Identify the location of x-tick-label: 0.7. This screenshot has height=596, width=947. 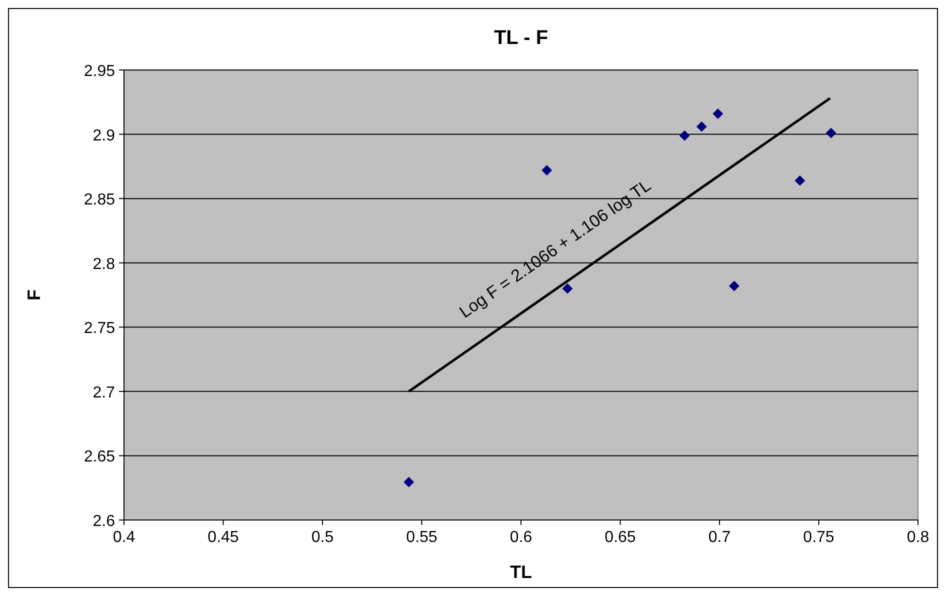
(719, 537).